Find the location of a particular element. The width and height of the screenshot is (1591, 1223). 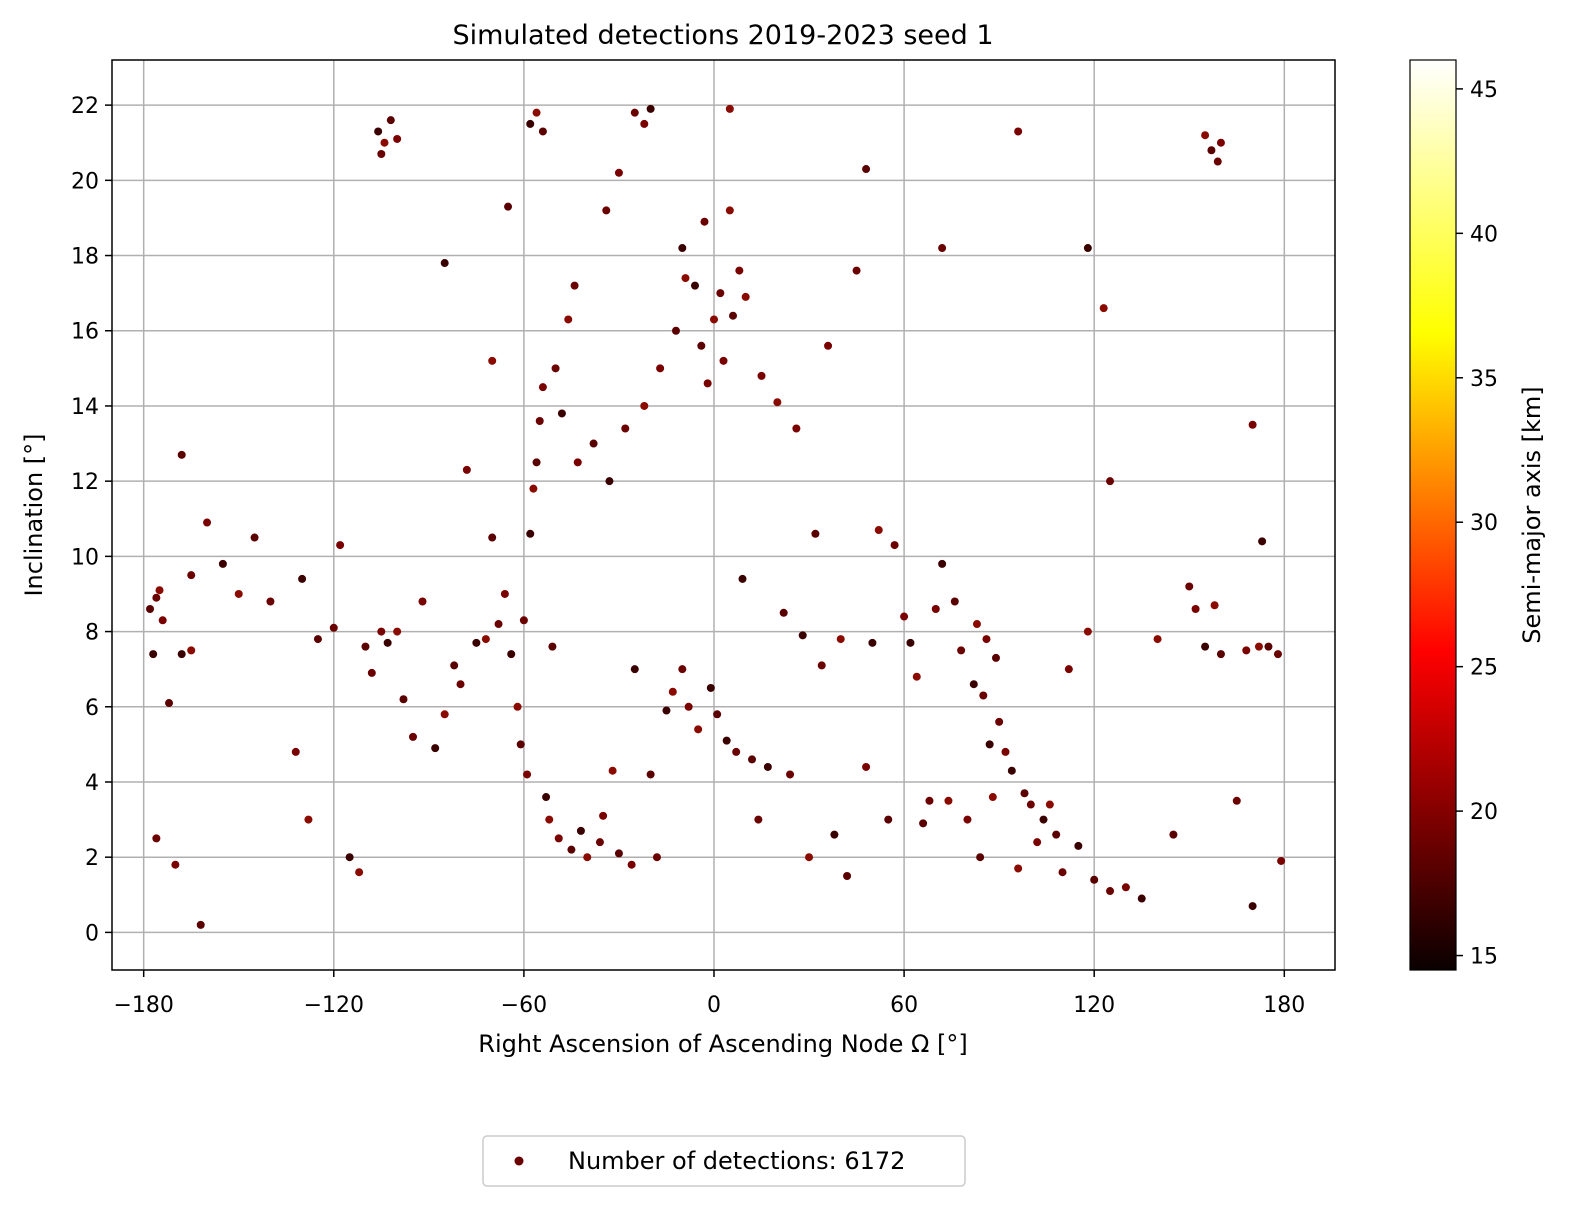

colorbar-tick-label: 20 is located at coordinates (1484, 812).